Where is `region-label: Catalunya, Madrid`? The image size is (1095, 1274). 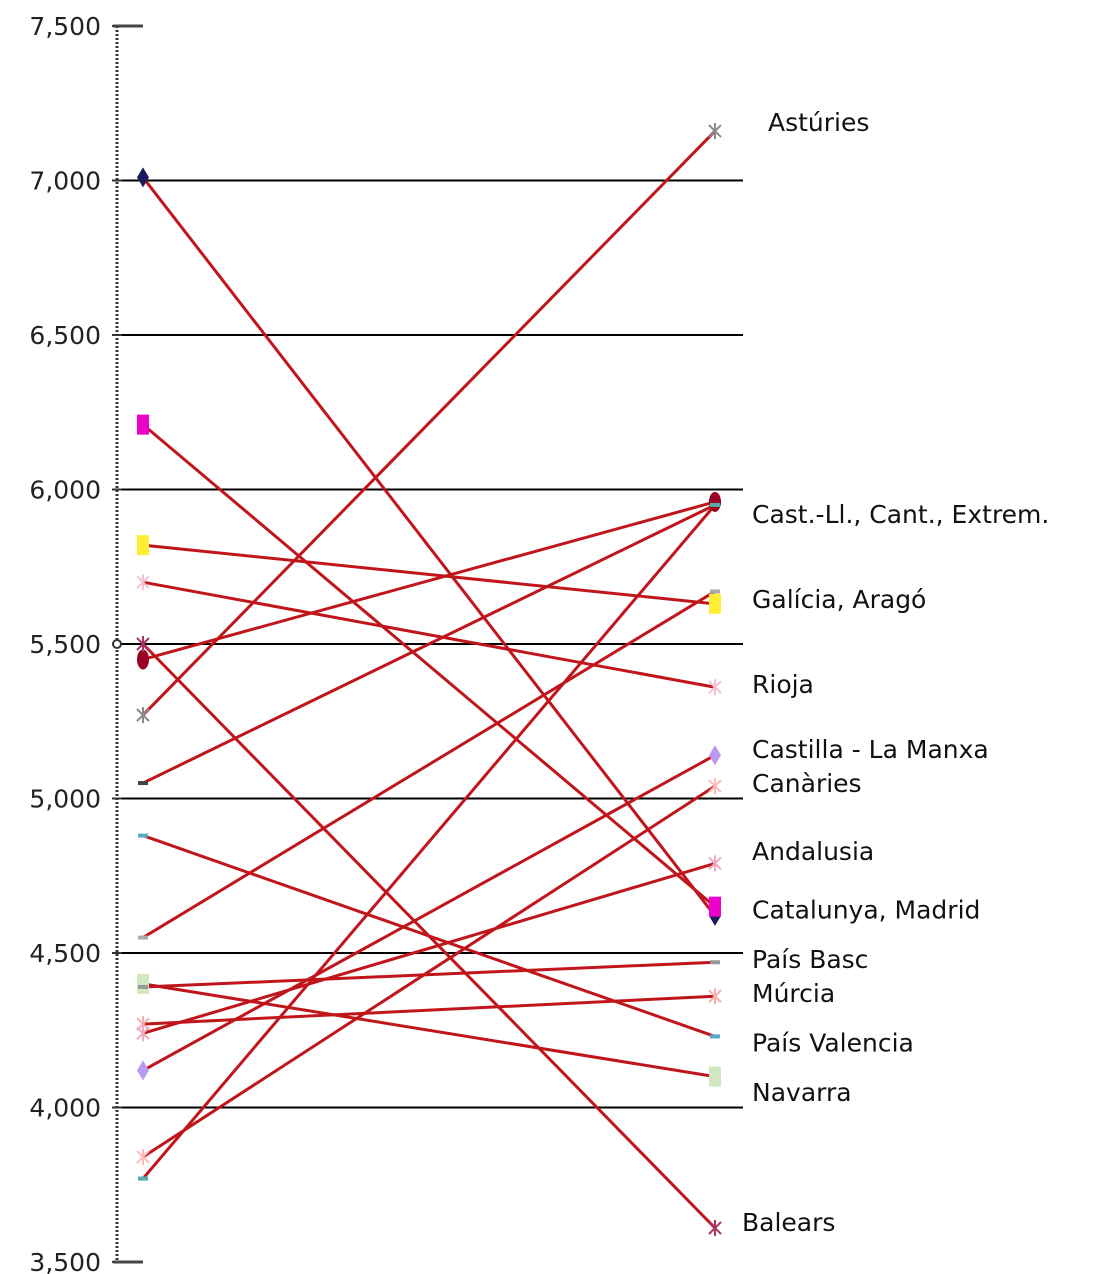
region-label: Catalunya, Madrid is located at coordinates (866, 910).